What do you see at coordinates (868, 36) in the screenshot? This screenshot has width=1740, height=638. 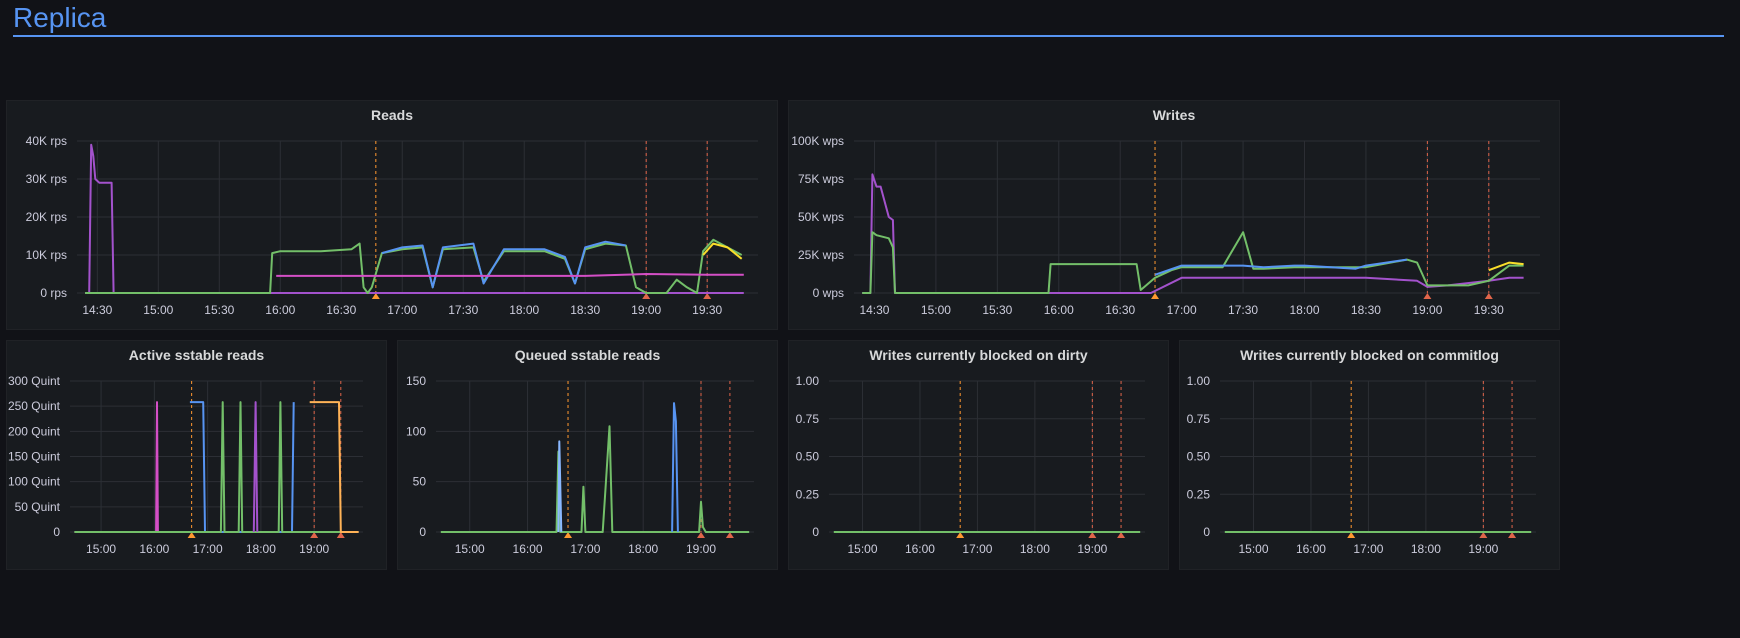 I see `row-divider` at bounding box center [868, 36].